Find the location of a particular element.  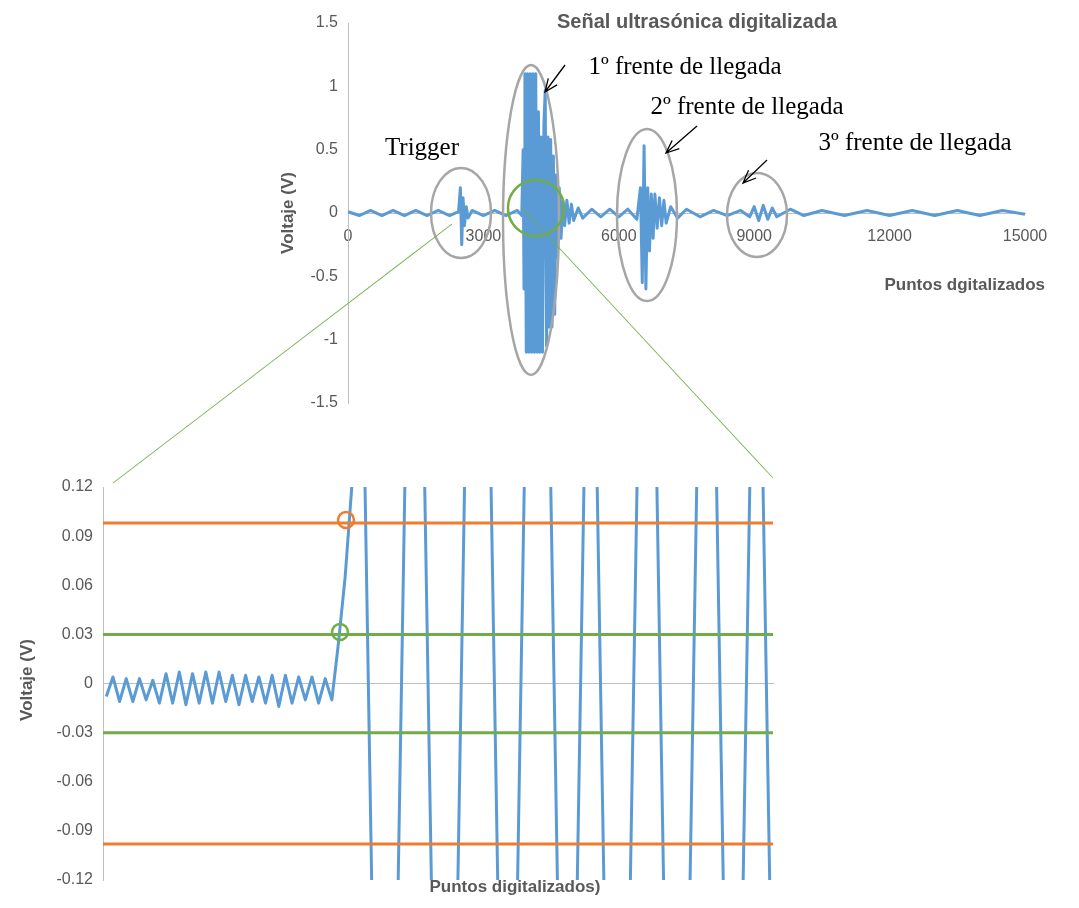

y-tick-label: 1.5 is located at coordinates (327, 22).